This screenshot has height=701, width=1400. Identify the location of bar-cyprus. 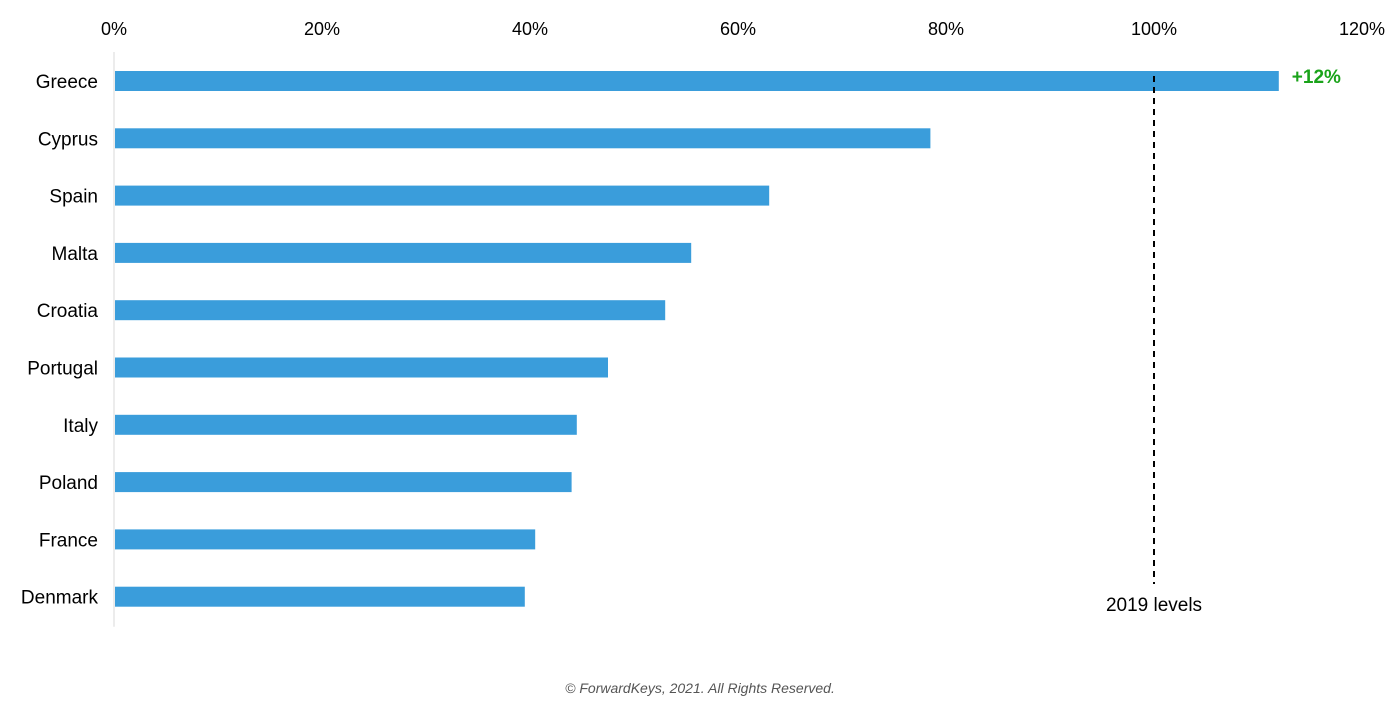
(523, 138).